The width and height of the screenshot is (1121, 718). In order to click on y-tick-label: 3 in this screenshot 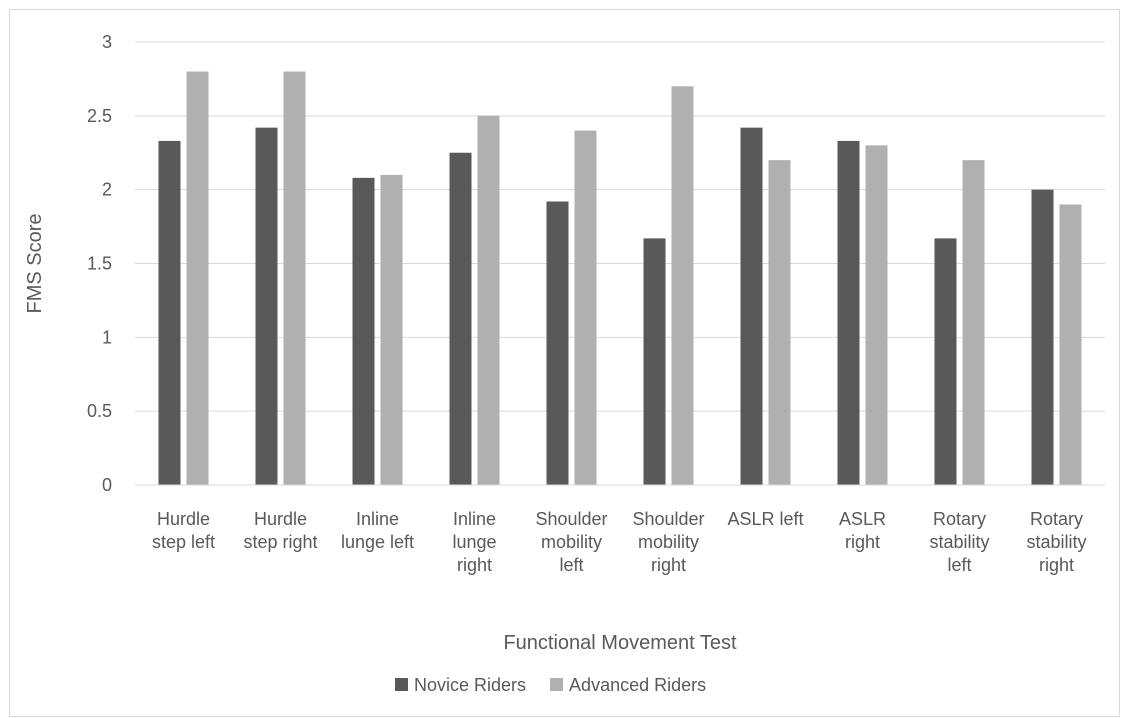, I will do `click(107, 42)`.